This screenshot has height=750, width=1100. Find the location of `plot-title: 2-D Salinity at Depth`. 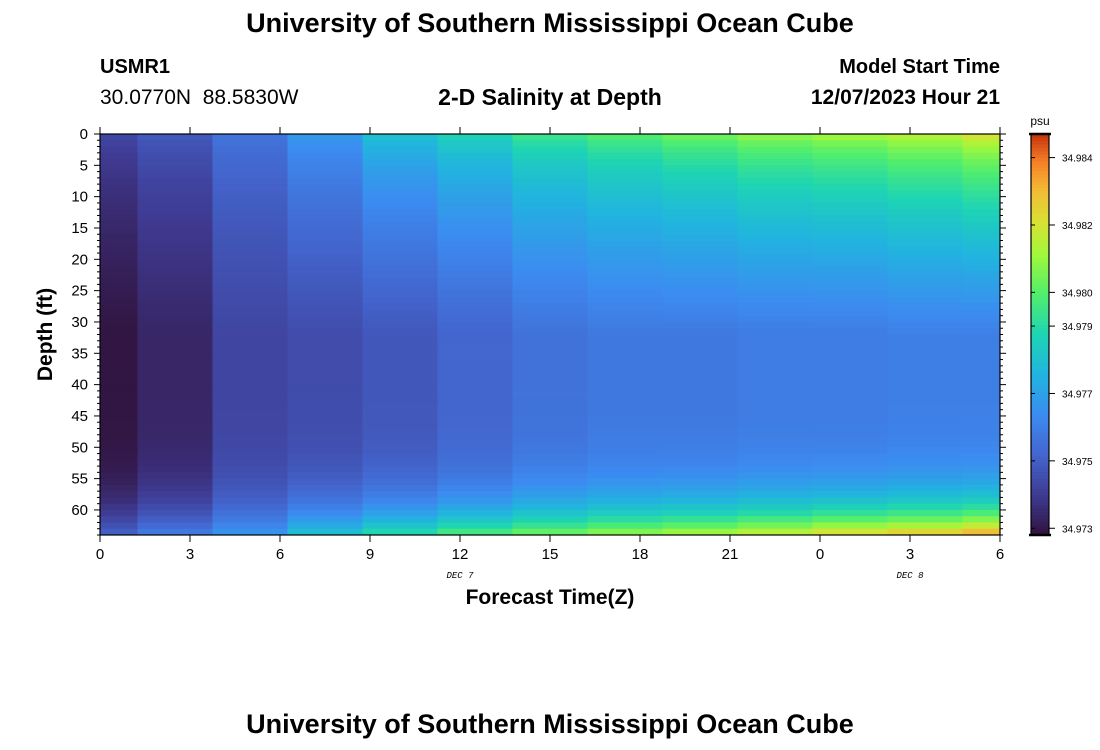

plot-title: 2-D Salinity at Depth is located at coordinates (550, 97).